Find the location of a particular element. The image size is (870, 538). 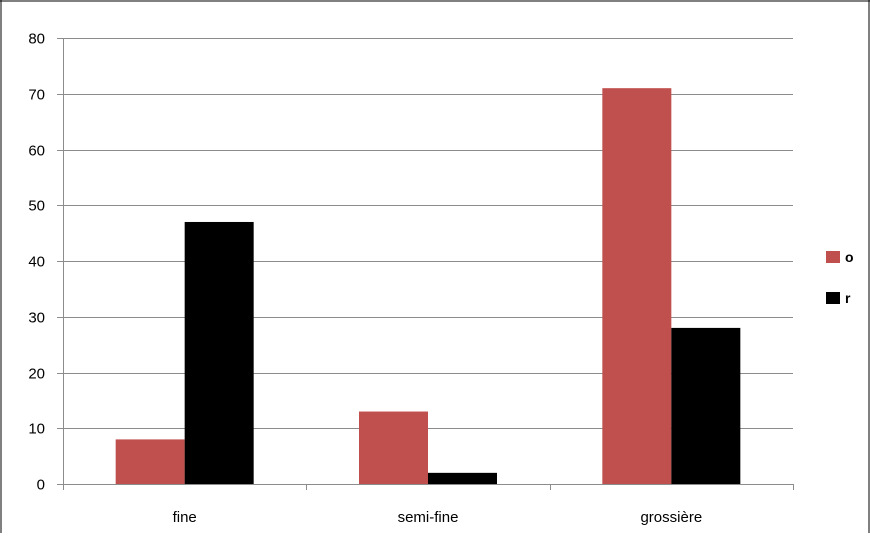

bar-o-fine is located at coordinates (150, 461).